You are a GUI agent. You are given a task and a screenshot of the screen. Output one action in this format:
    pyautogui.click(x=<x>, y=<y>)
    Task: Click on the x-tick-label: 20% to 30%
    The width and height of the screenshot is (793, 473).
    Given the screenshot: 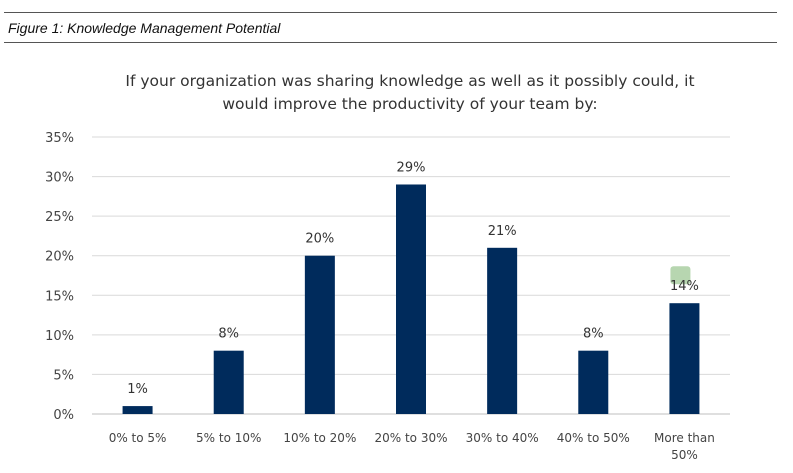 What is the action you would take?
    pyautogui.click(x=410, y=438)
    